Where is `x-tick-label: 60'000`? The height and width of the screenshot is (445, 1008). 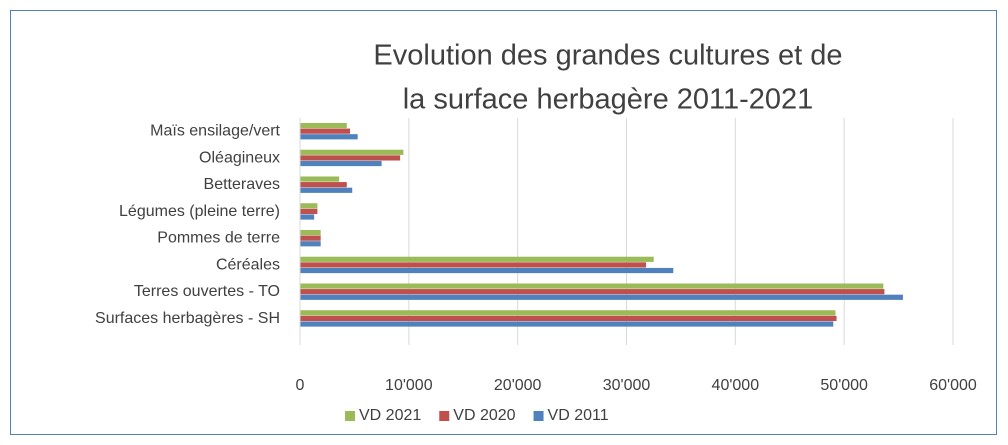 x-tick-label: 60'000 is located at coordinates (953, 385).